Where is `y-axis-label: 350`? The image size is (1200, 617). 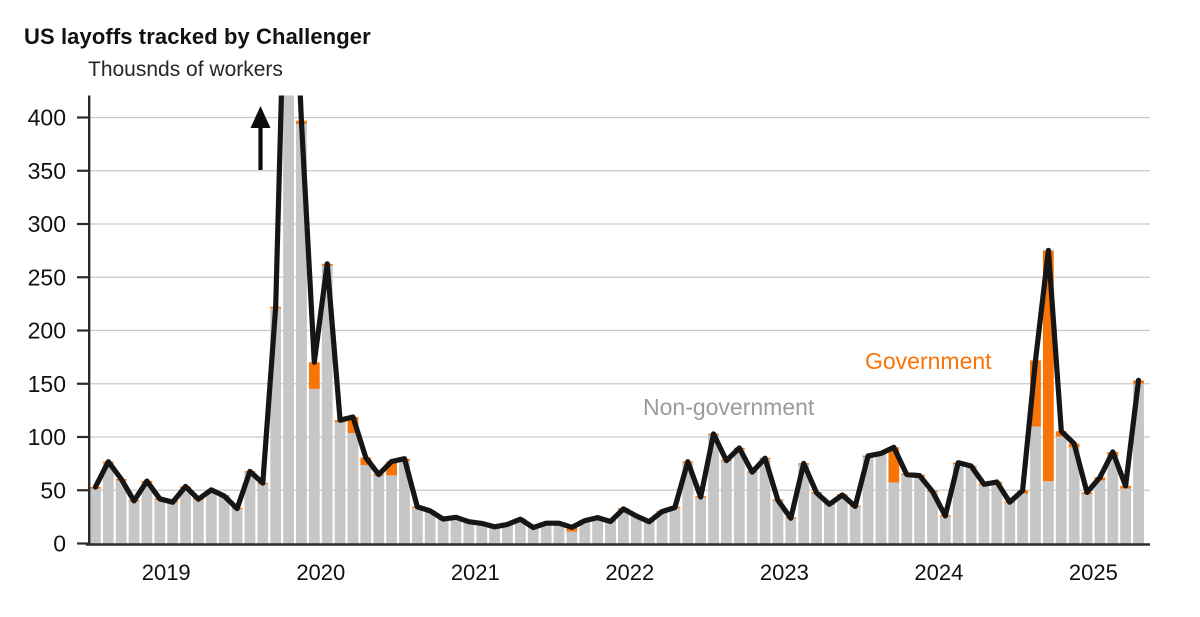 y-axis-label: 350 is located at coordinates (47, 171).